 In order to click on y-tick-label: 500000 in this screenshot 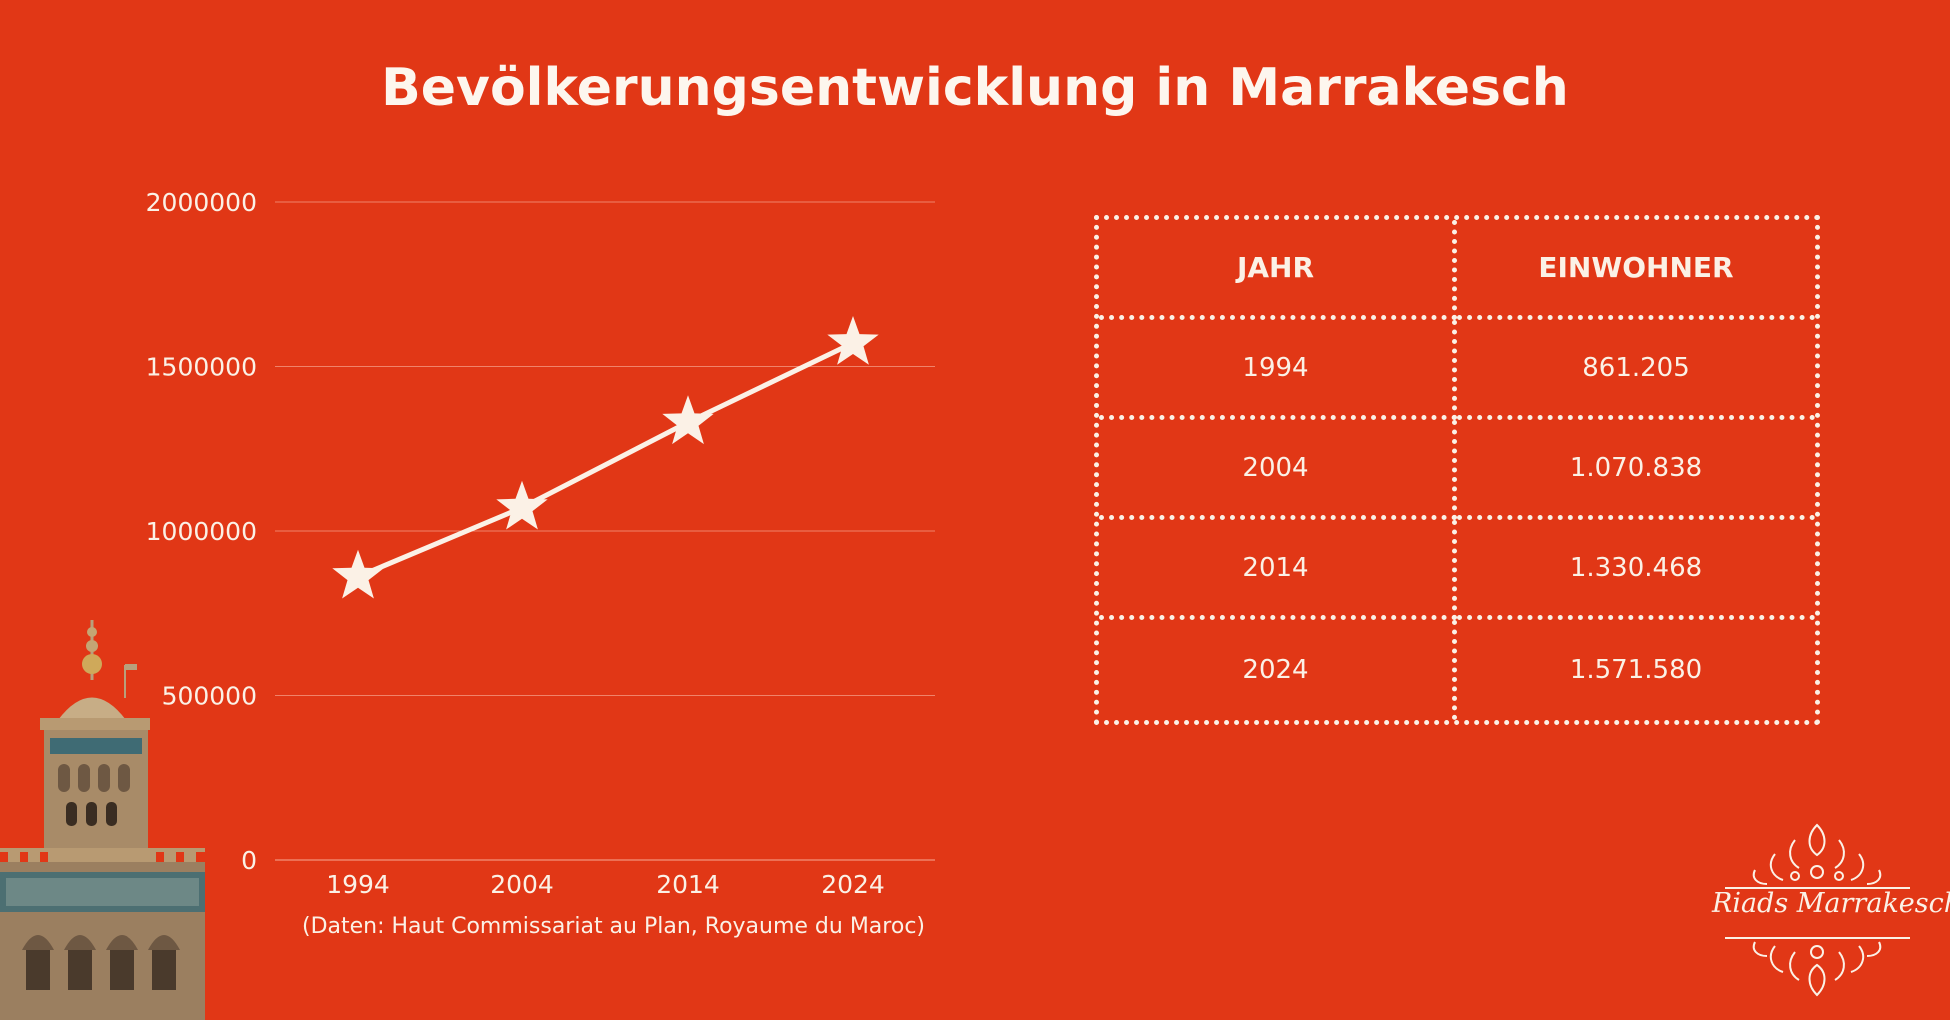, I will do `click(209, 696)`.